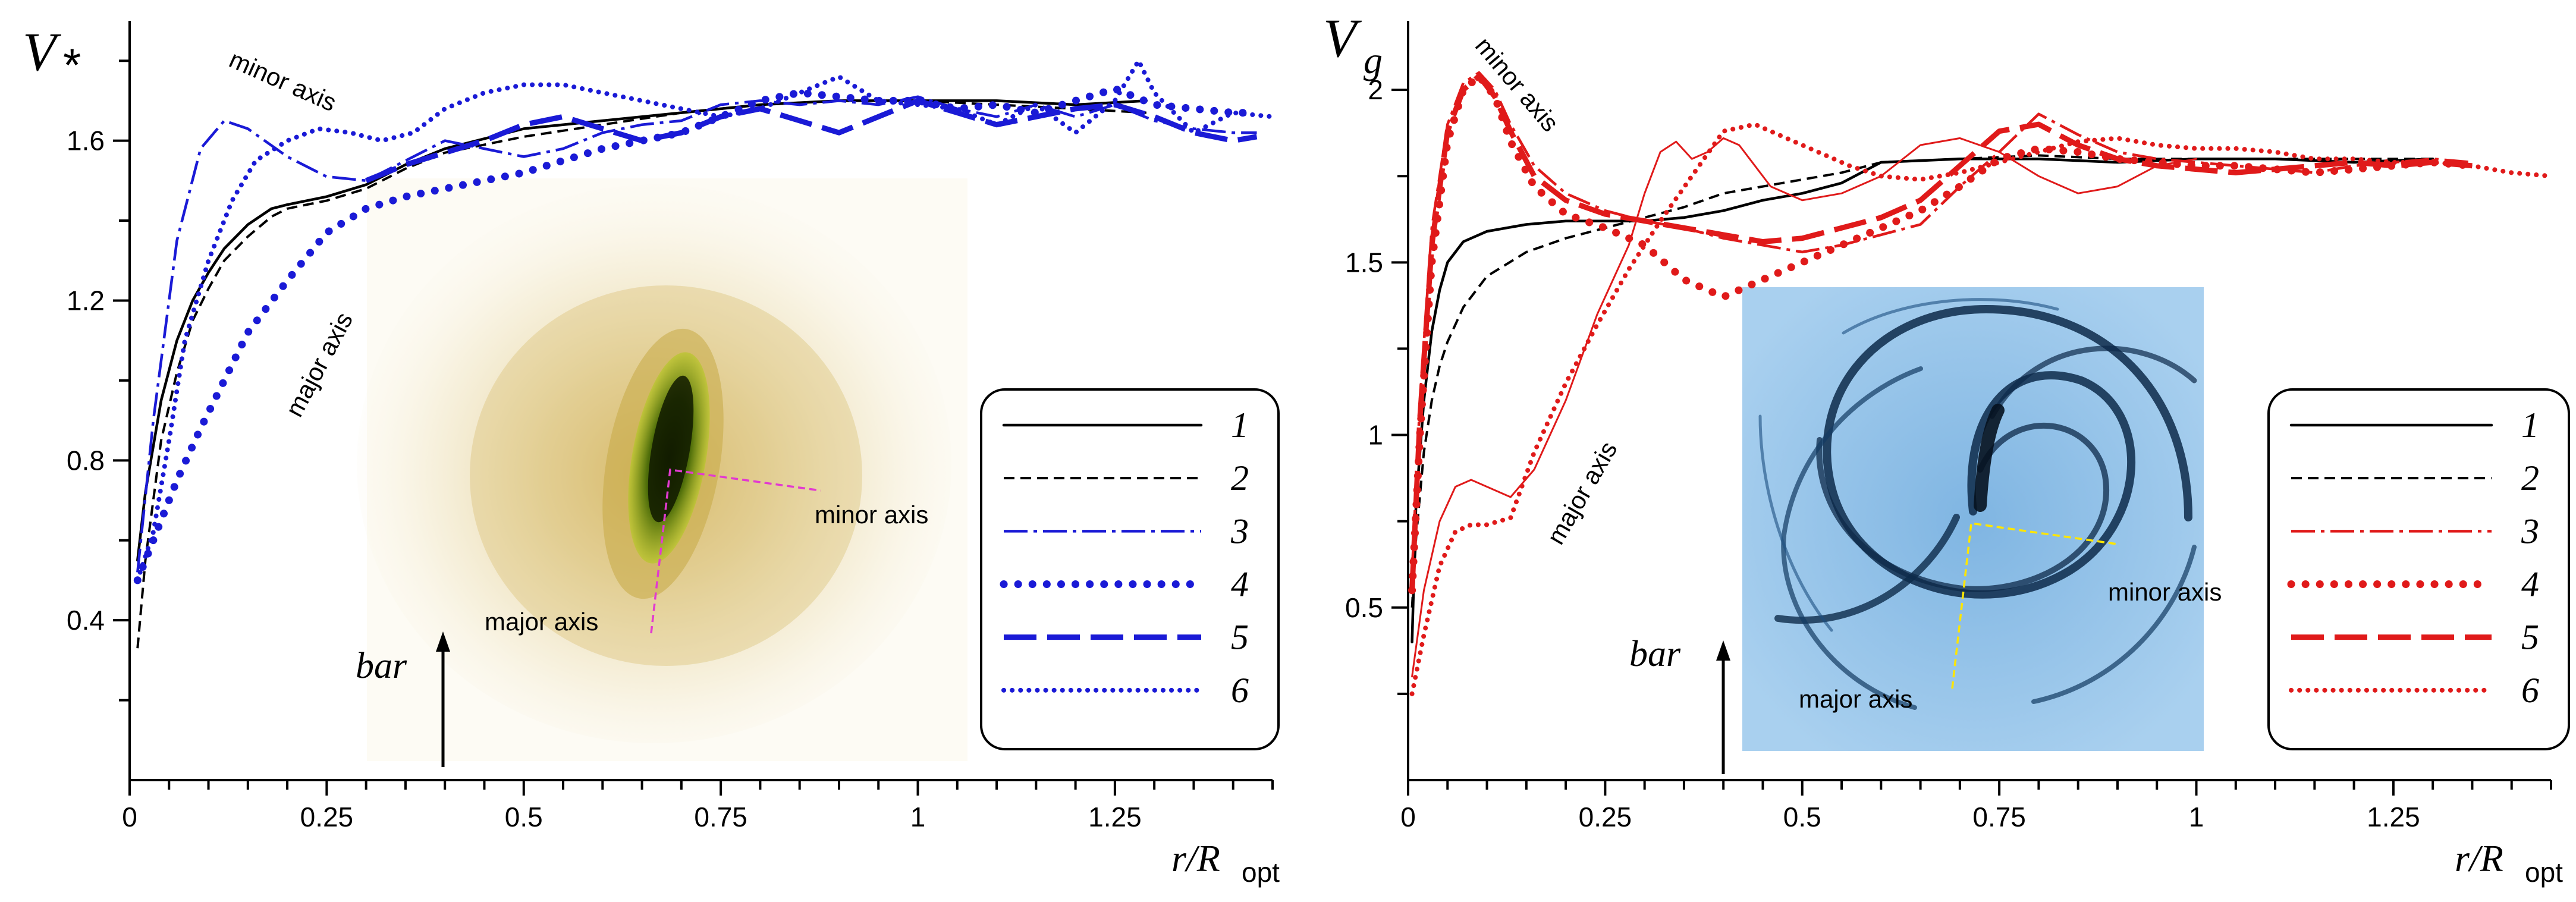 This screenshot has width=2576, height=902. I want to click on y-axis-label-subscript: *, so click(72, 65).